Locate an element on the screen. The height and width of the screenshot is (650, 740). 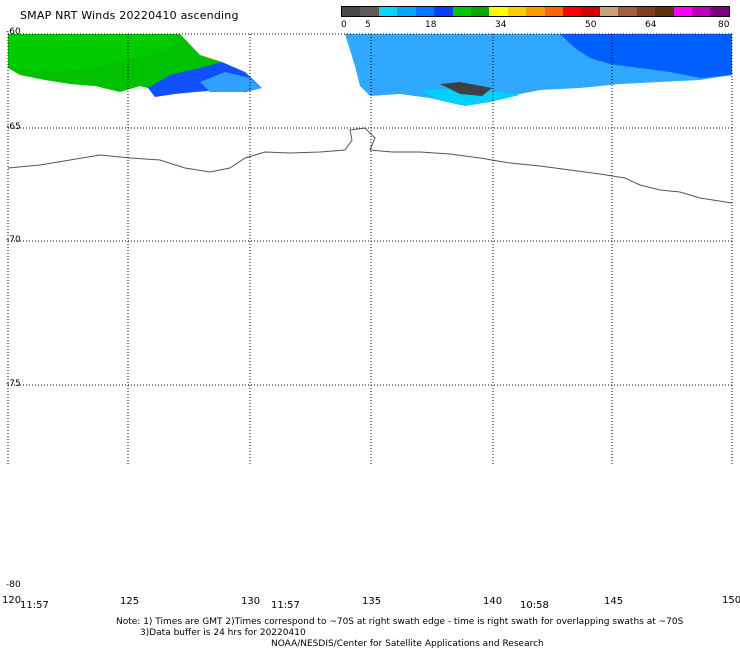
lon-label-130: 130 is located at coordinates (251, 601).